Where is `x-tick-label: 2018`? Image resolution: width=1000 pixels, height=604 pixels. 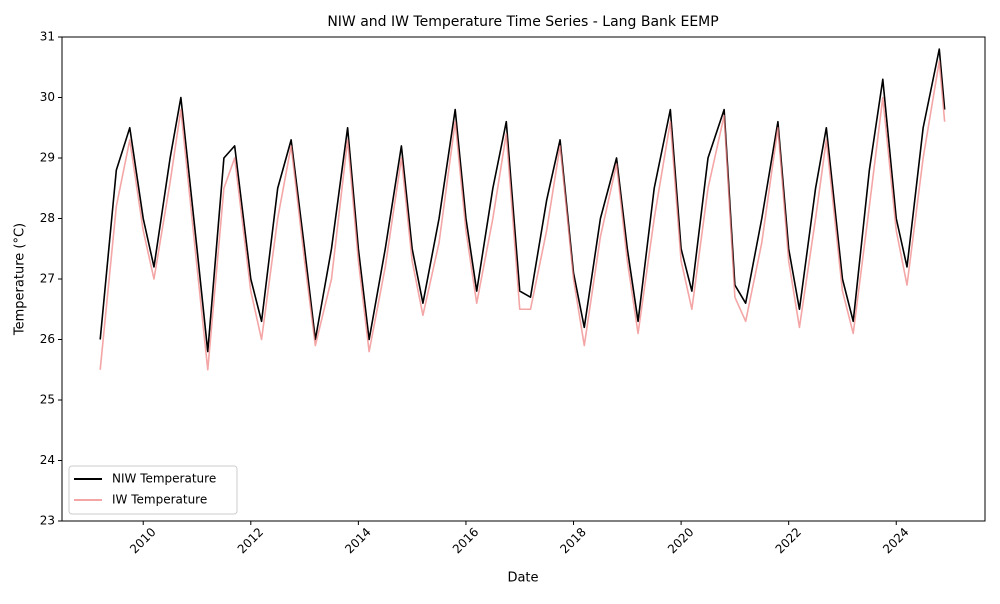
x-tick-label: 2018 is located at coordinates (572, 540).